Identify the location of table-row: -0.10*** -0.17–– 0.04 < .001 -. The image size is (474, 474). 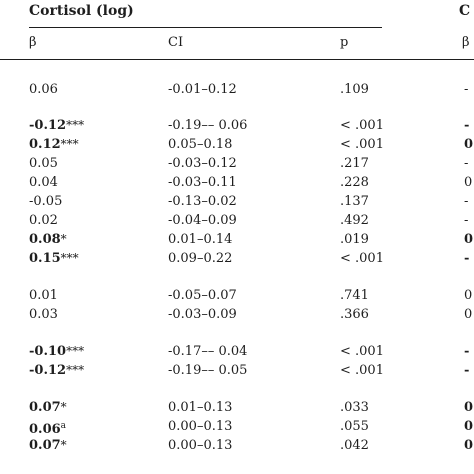
(237, 351).